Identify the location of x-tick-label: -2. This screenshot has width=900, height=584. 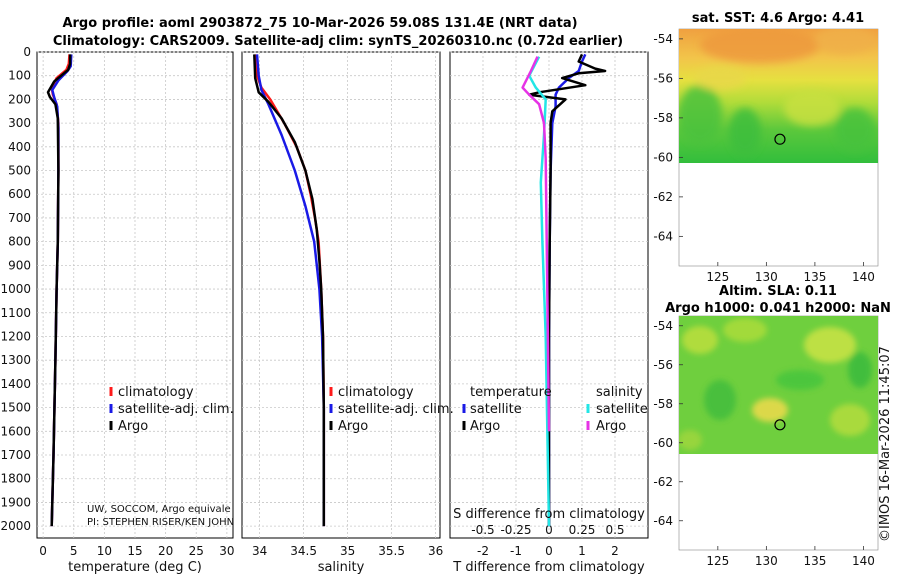
(483, 551).